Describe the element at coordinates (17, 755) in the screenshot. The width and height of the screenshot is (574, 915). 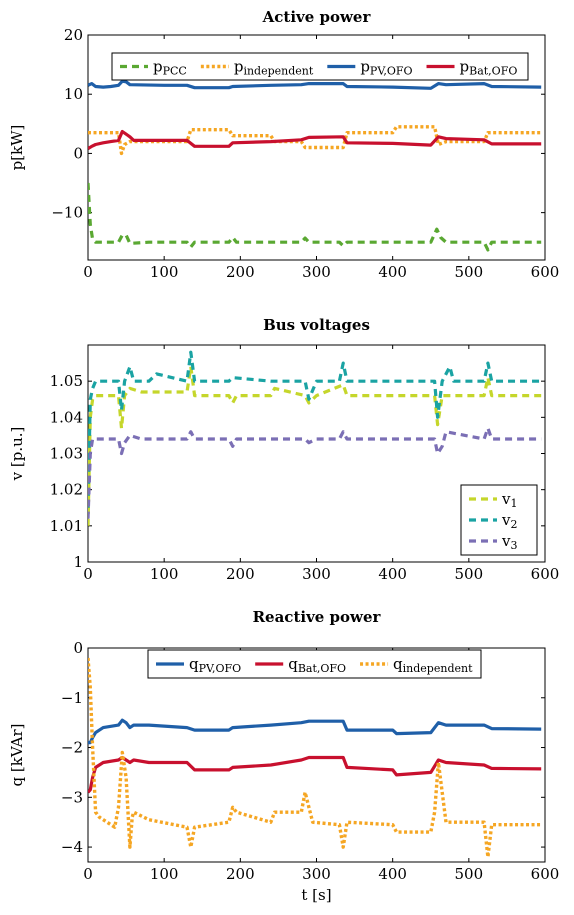
I see `y-axis-label: q [kVAr]` at that location.